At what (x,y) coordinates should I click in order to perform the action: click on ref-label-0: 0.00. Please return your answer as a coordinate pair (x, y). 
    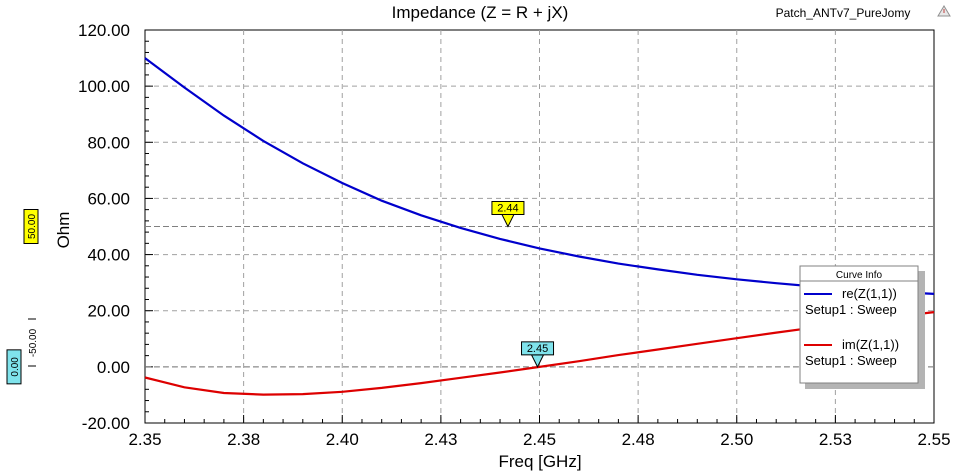
    Looking at the image, I should click on (14, 367).